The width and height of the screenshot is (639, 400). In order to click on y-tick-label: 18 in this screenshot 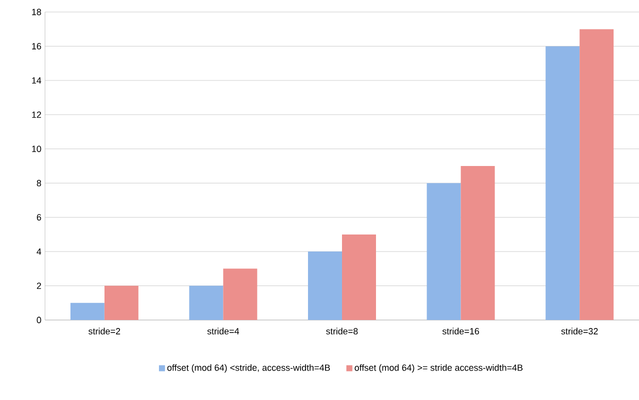, I will do `click(37, 12)`.